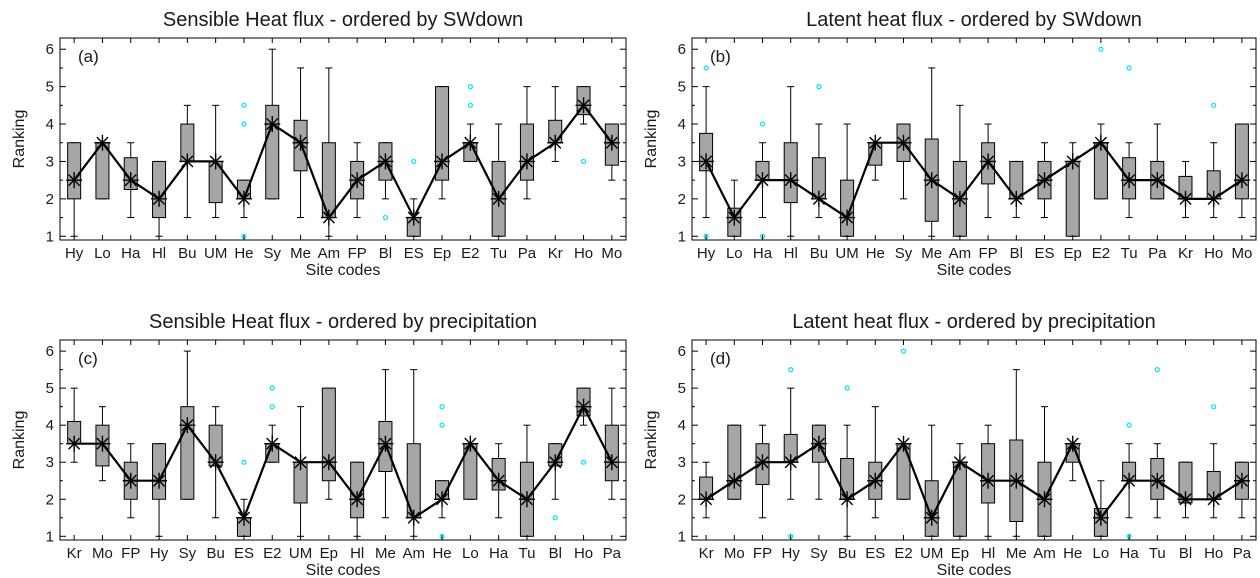 The height and width of the screenshot is (578, 1260). Describe the element at coordinates (442, 253) in the screenshot. I see `x-tick-label: Ep` at that location.